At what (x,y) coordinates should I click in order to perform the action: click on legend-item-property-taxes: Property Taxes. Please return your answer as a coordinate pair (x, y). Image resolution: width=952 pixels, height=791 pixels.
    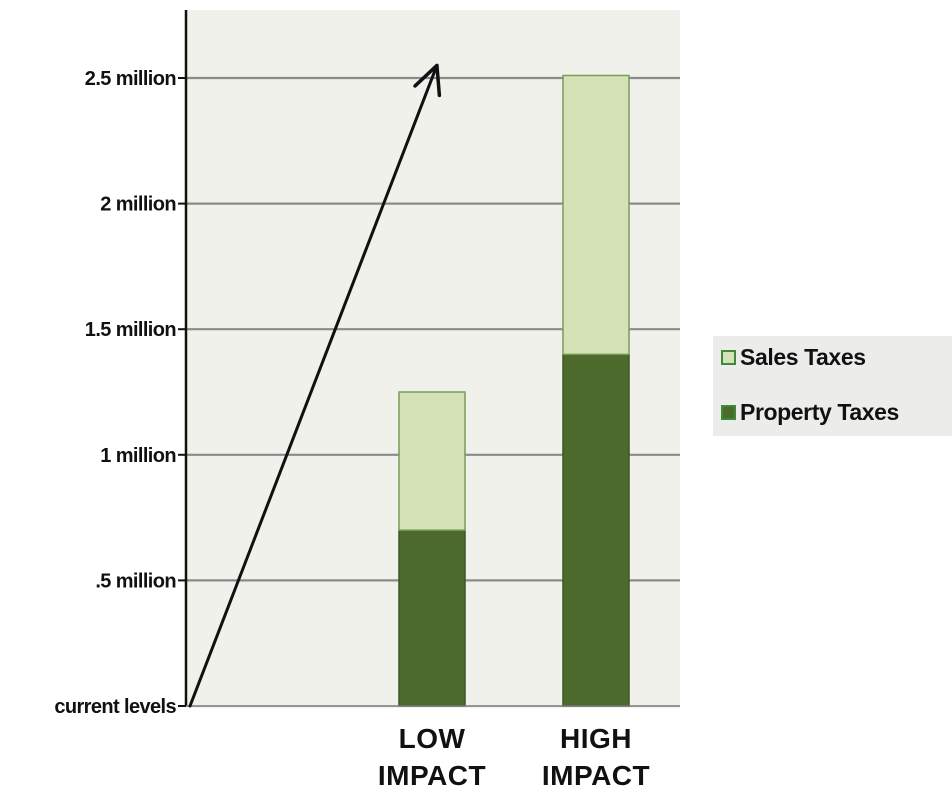
    Looking at the image, I should click on (810, 412).